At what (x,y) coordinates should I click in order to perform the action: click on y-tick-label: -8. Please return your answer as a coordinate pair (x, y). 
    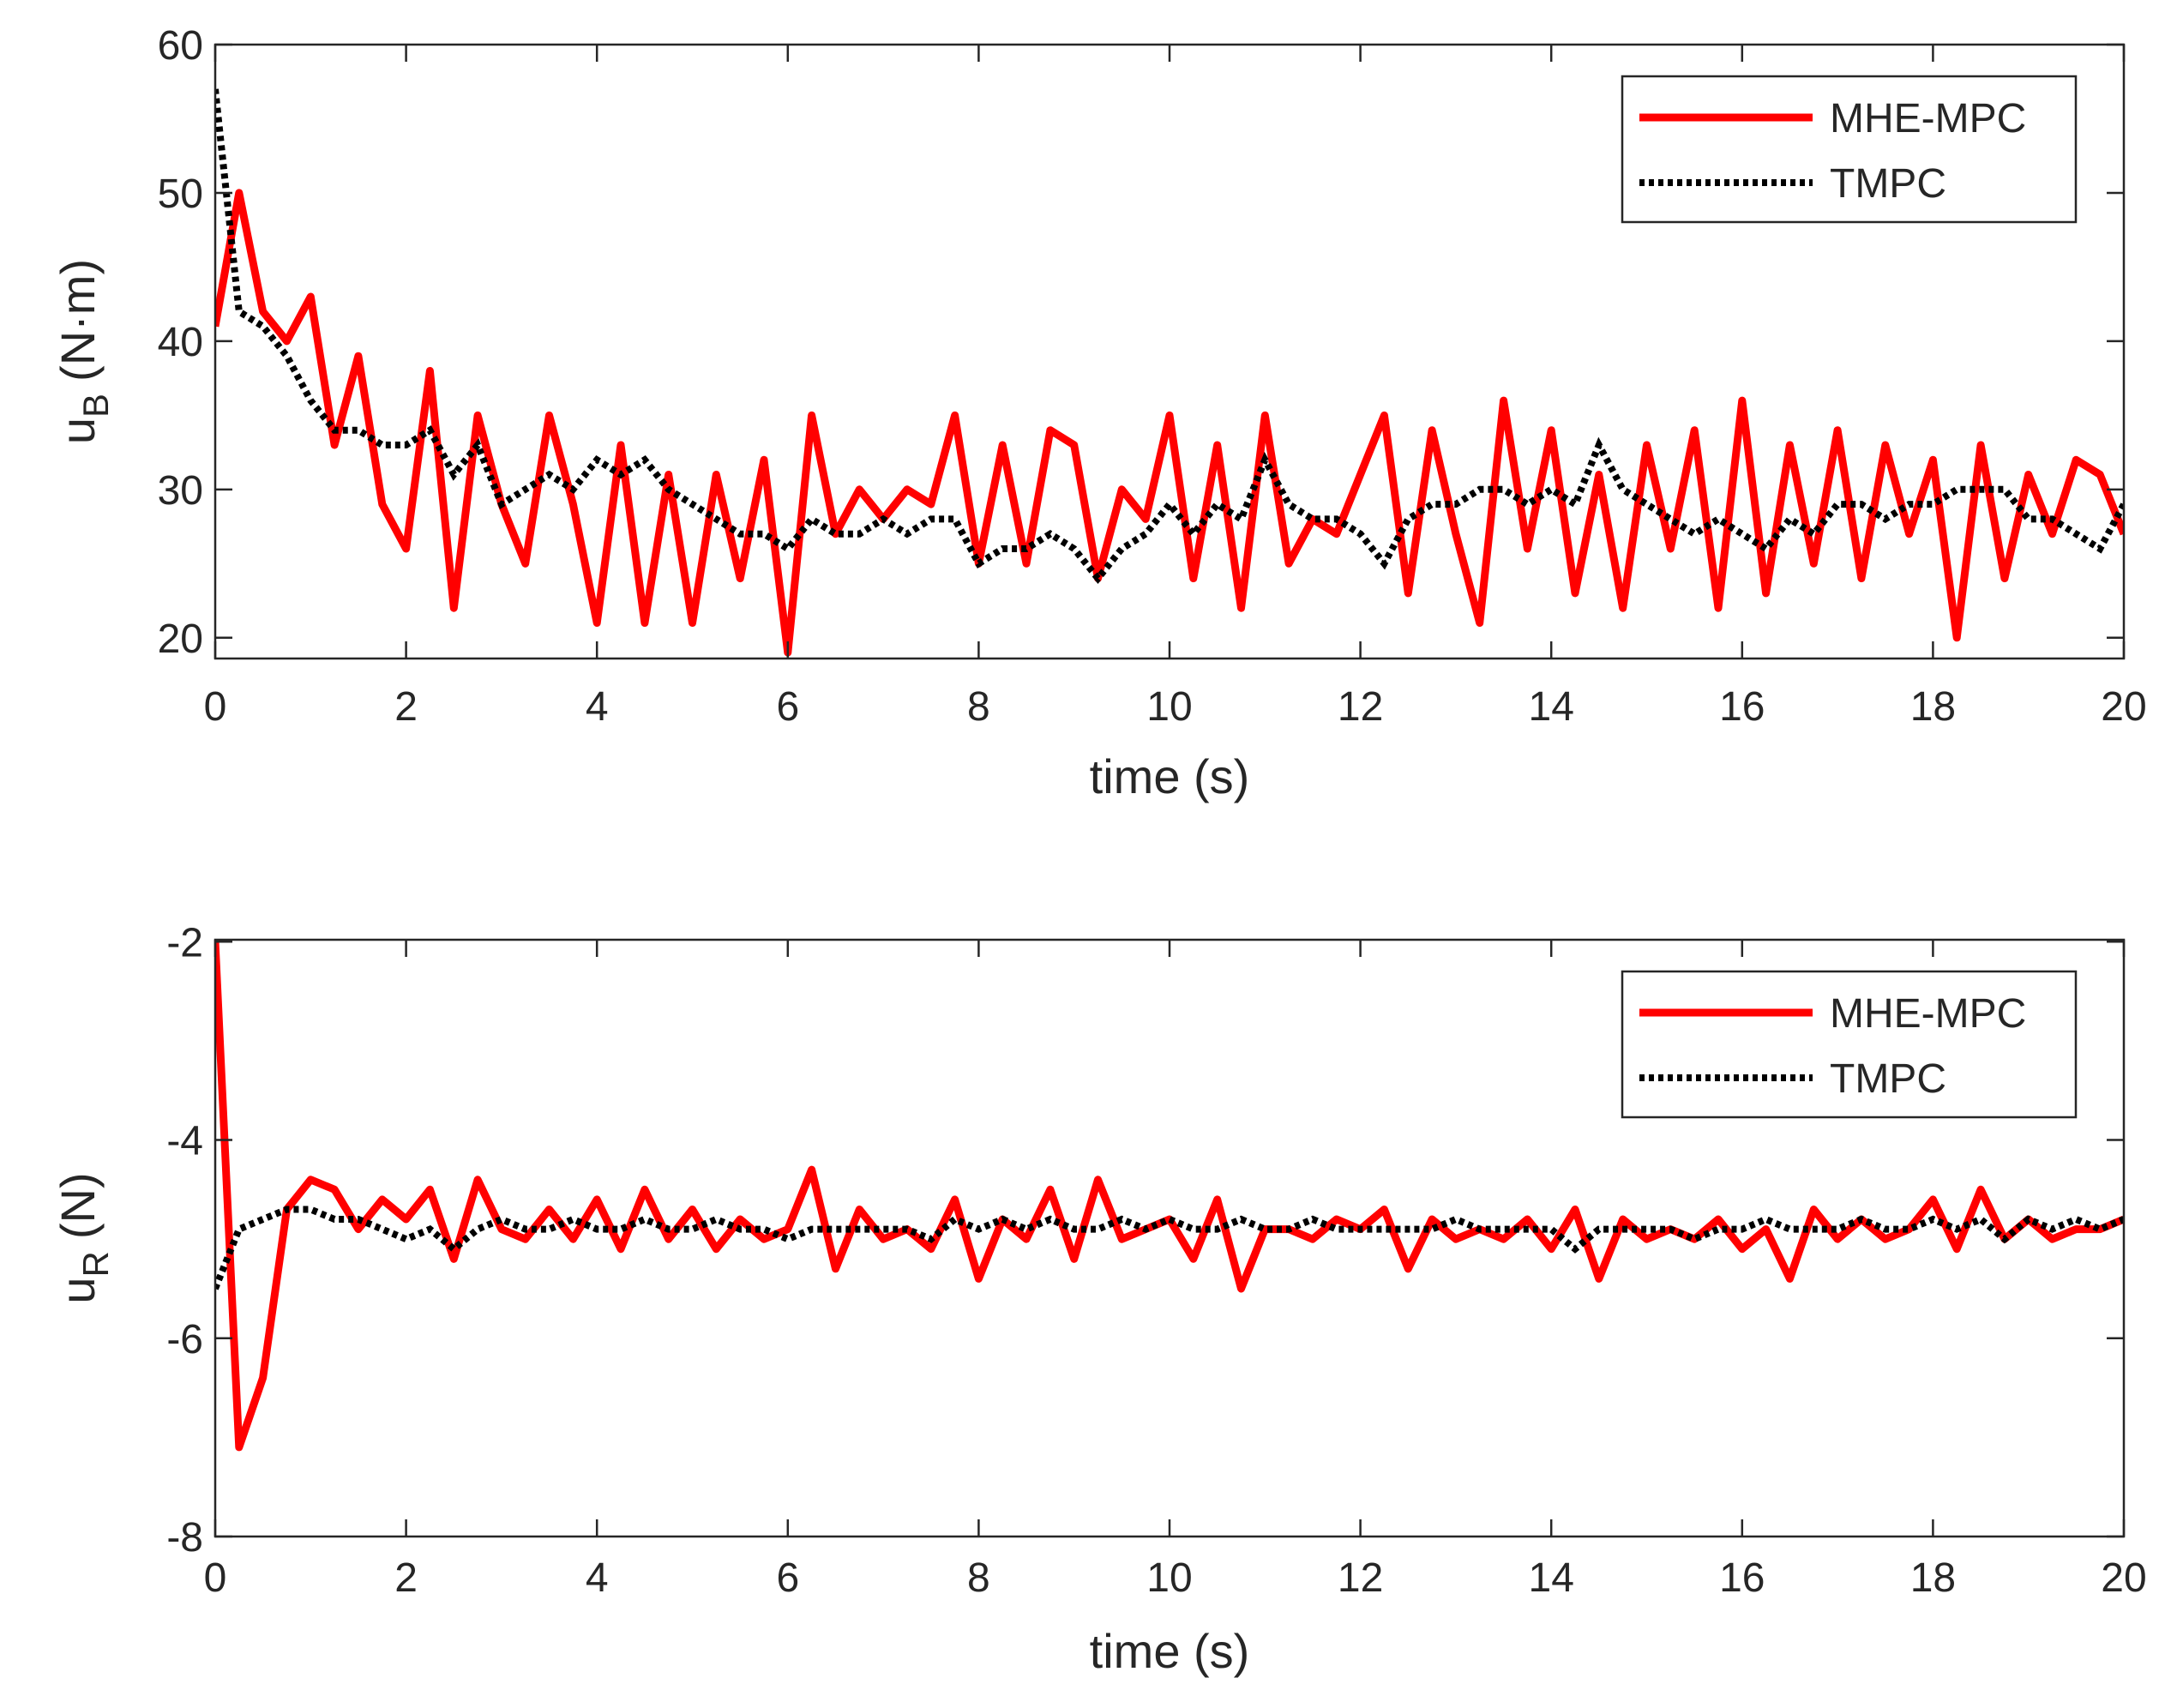
    Looking at the image, I should click on (184, 1538).